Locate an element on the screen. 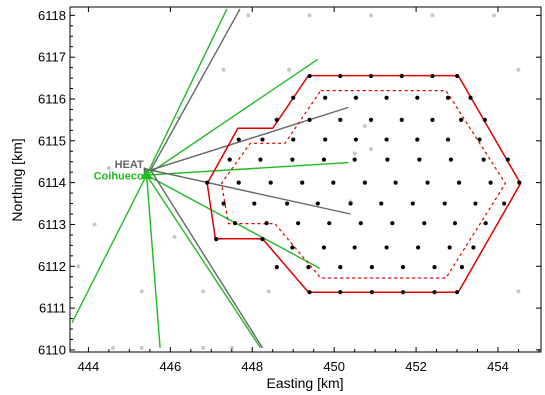 The image size is (545, 395). y-tick-label: 6113 is located at coordinates (52, 224).